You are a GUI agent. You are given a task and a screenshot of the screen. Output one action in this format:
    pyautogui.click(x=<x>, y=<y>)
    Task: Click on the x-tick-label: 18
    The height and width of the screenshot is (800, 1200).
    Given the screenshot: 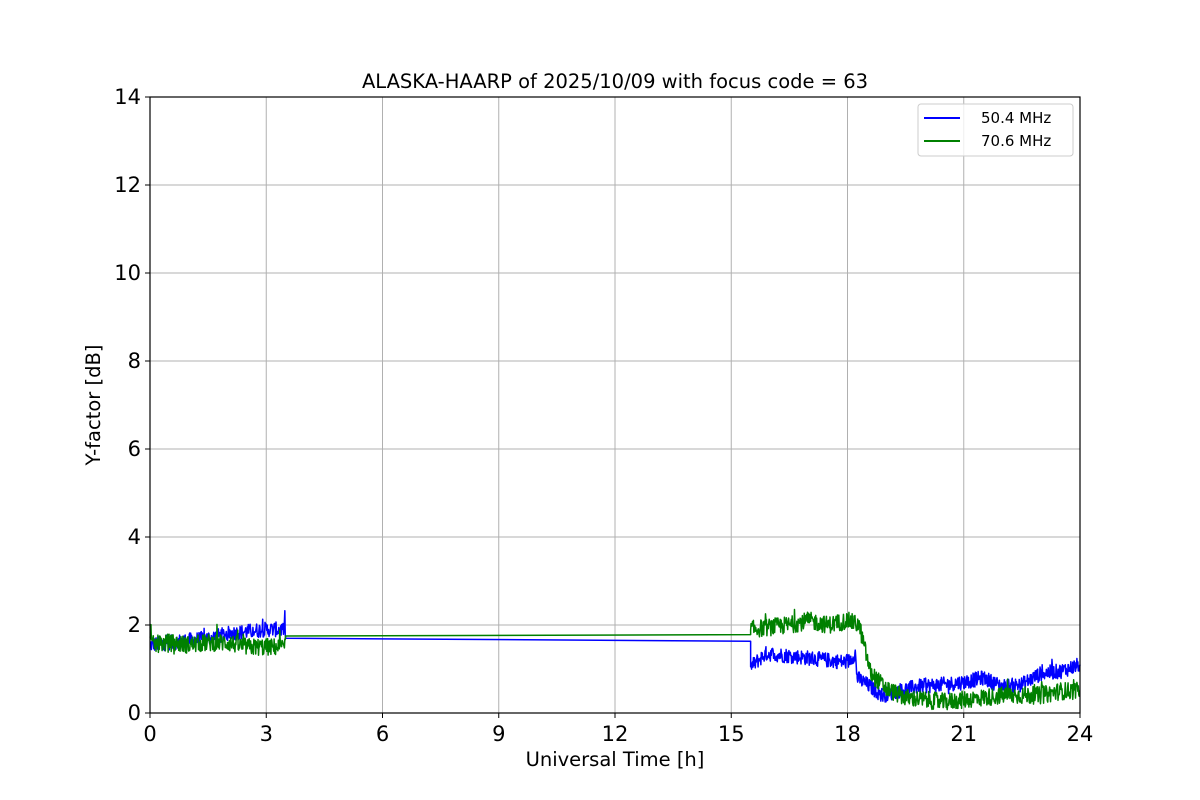 What is the action you would take?
    pyautogui.click(x=847, y=734)
    